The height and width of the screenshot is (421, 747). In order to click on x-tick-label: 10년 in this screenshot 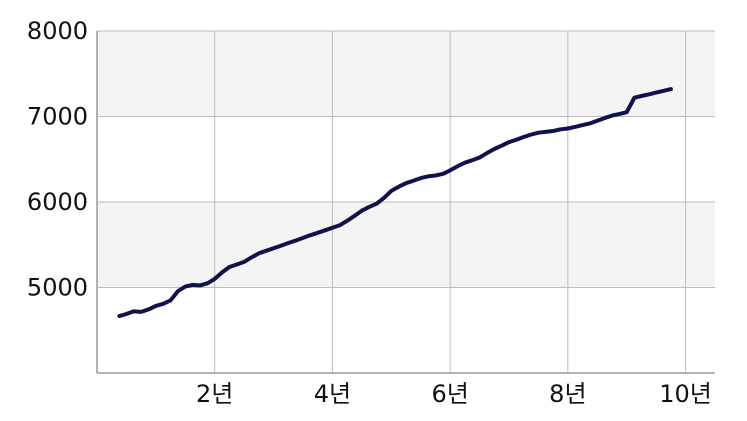, I will do `click(685, 394)`.